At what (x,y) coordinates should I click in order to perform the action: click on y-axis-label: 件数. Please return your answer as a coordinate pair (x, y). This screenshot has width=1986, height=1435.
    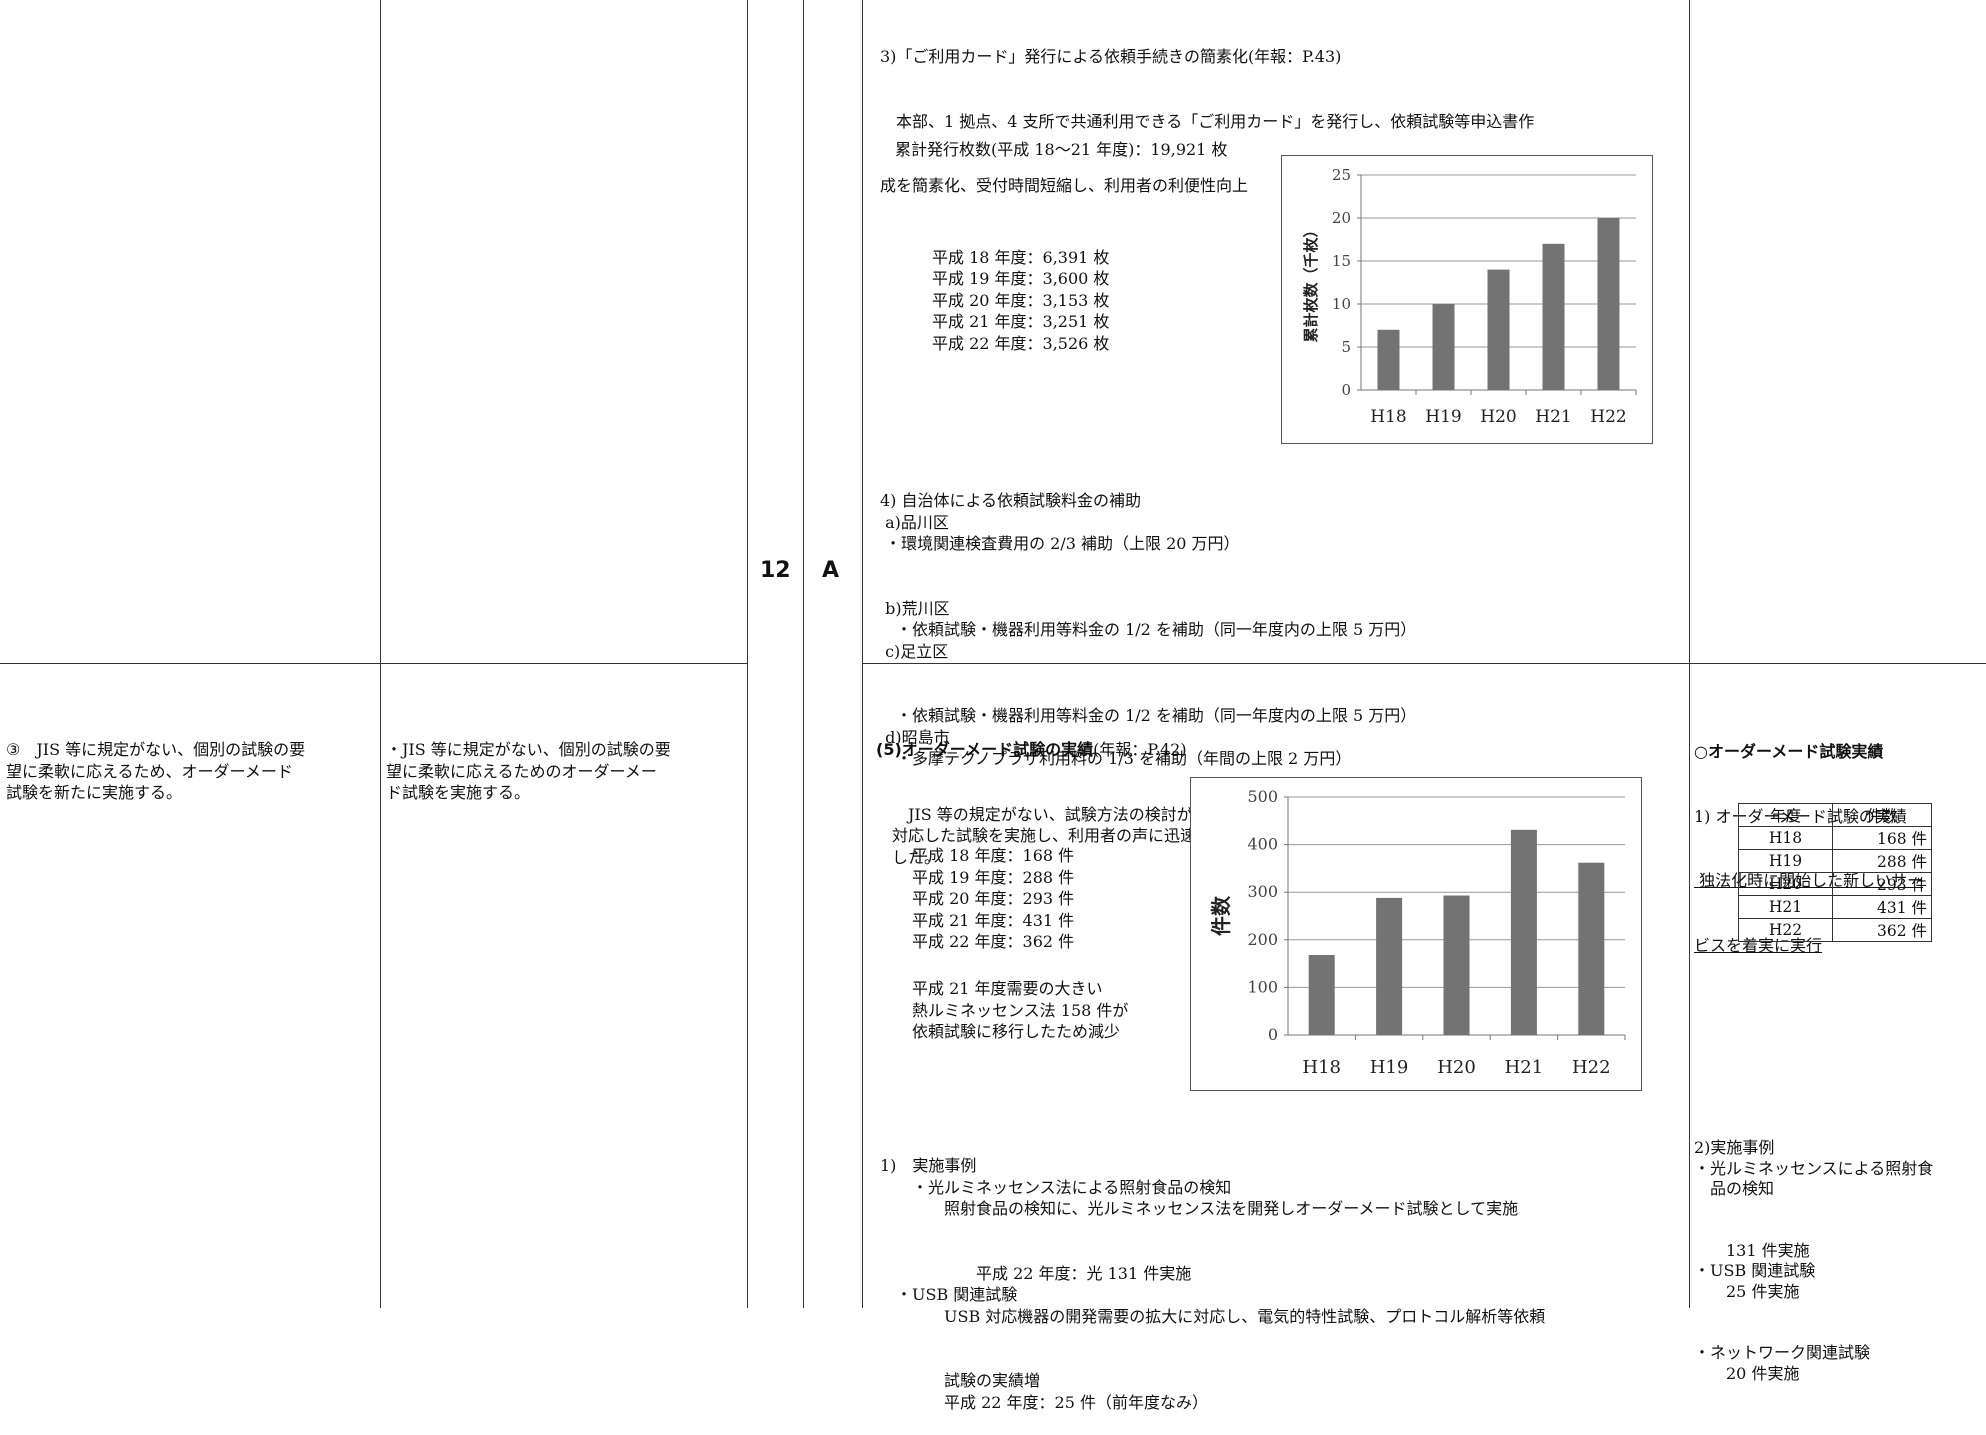
    Looking at the image, I should click on (1221, 915).